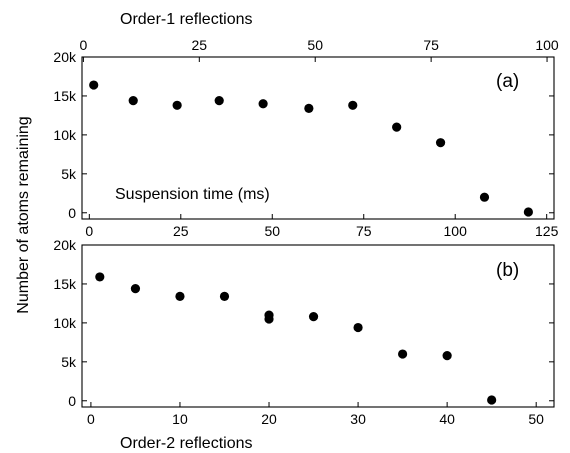 The width and height of the screenshot is (570, 453). I want to click on panel-a-tag: (a), so click(507, 81).